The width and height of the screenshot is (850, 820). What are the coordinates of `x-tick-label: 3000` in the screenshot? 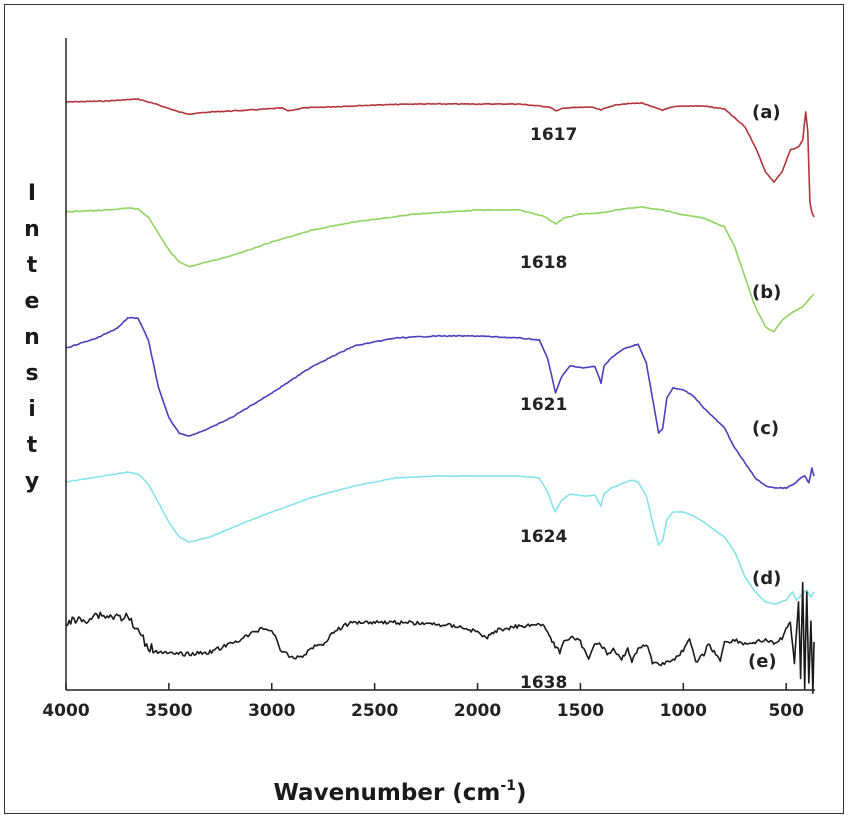 It's located at (271, 711).